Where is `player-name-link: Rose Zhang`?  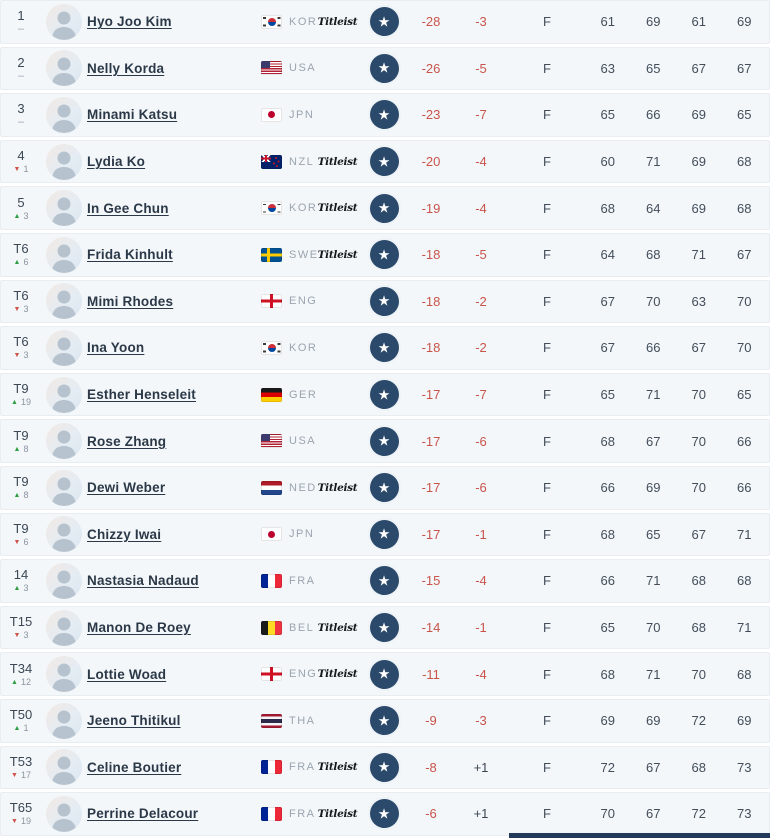
player-name-link: Rose Zhang is located at coordinates (127, 441).